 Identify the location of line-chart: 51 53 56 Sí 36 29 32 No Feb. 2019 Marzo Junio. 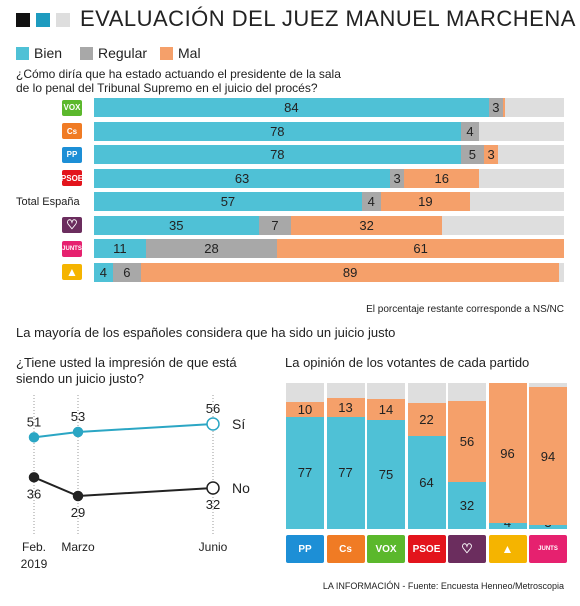
(135, 483).